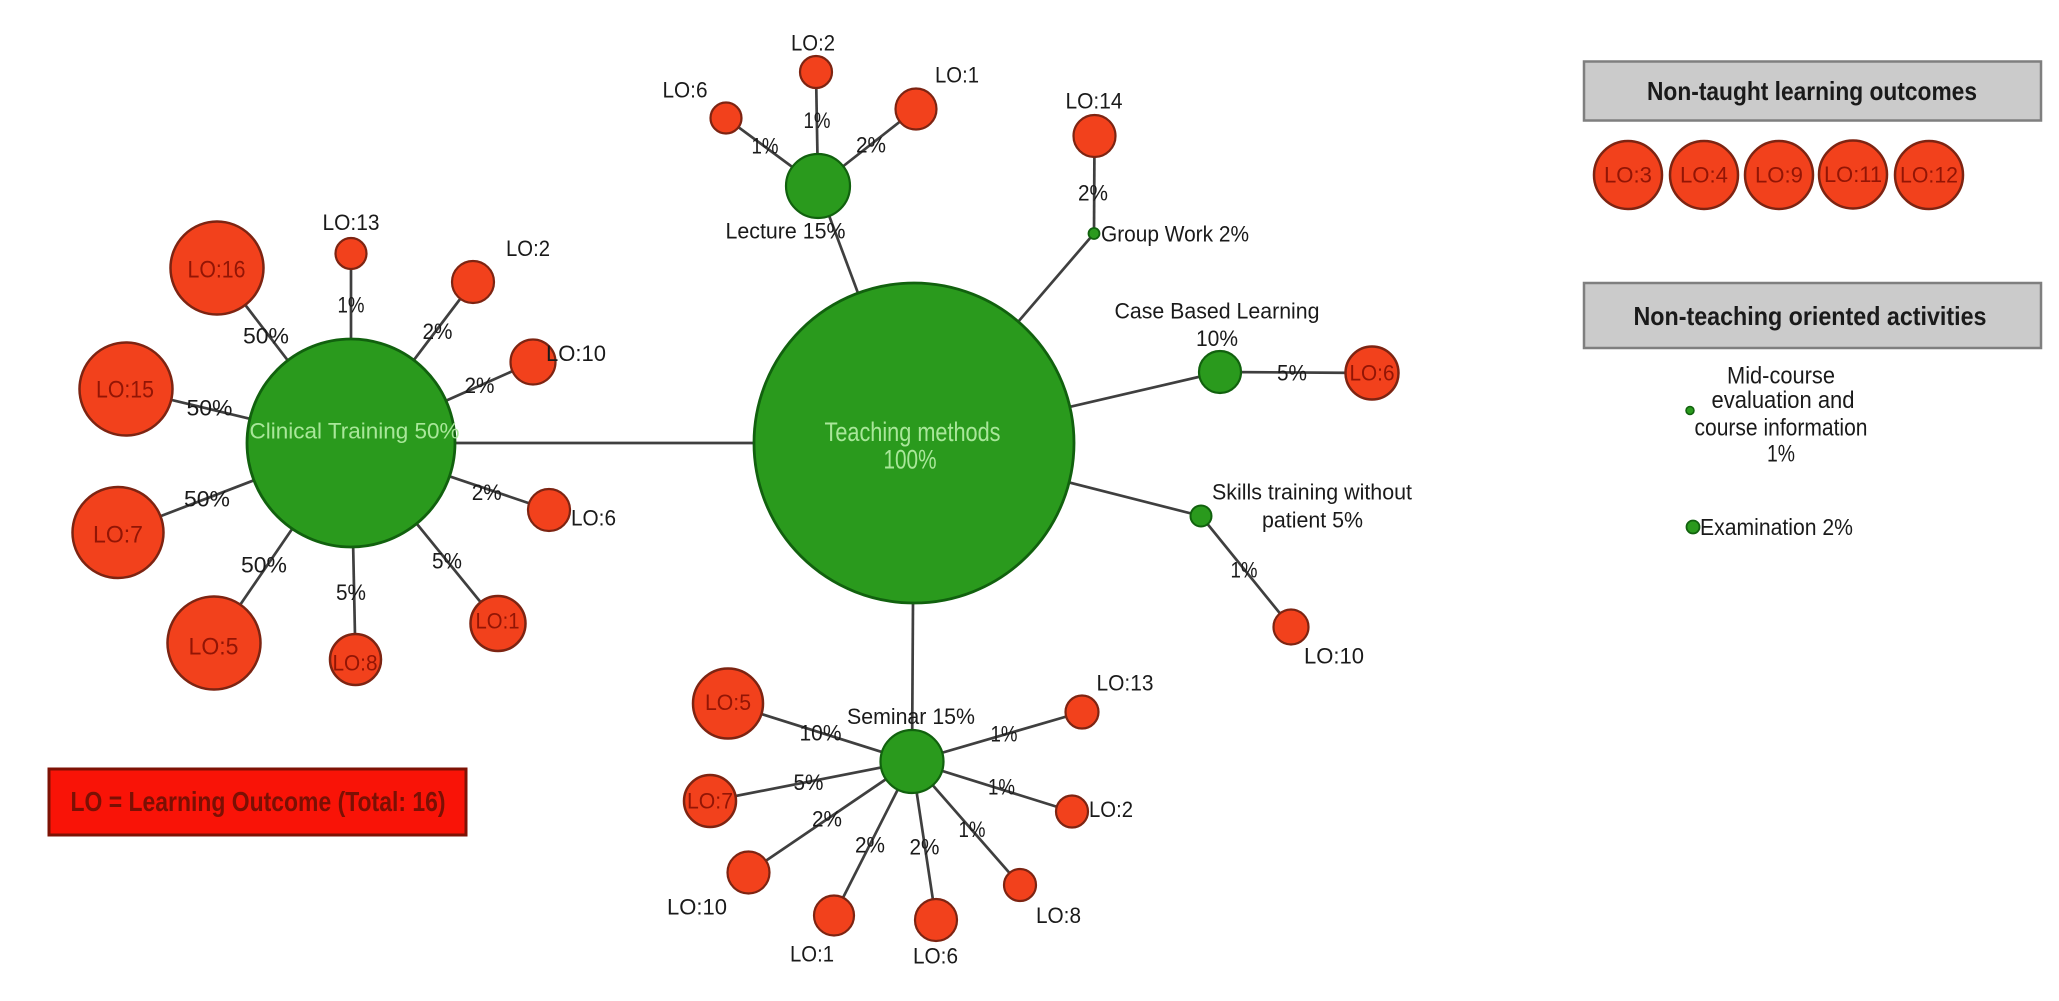  I want to click on svg-text: Group Work 2%, so click(1175, 234).